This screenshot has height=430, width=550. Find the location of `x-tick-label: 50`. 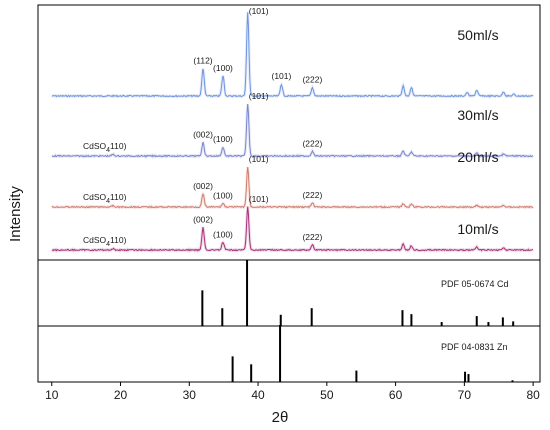

x-tick-label: 50 is located at coordinates (327, 395).